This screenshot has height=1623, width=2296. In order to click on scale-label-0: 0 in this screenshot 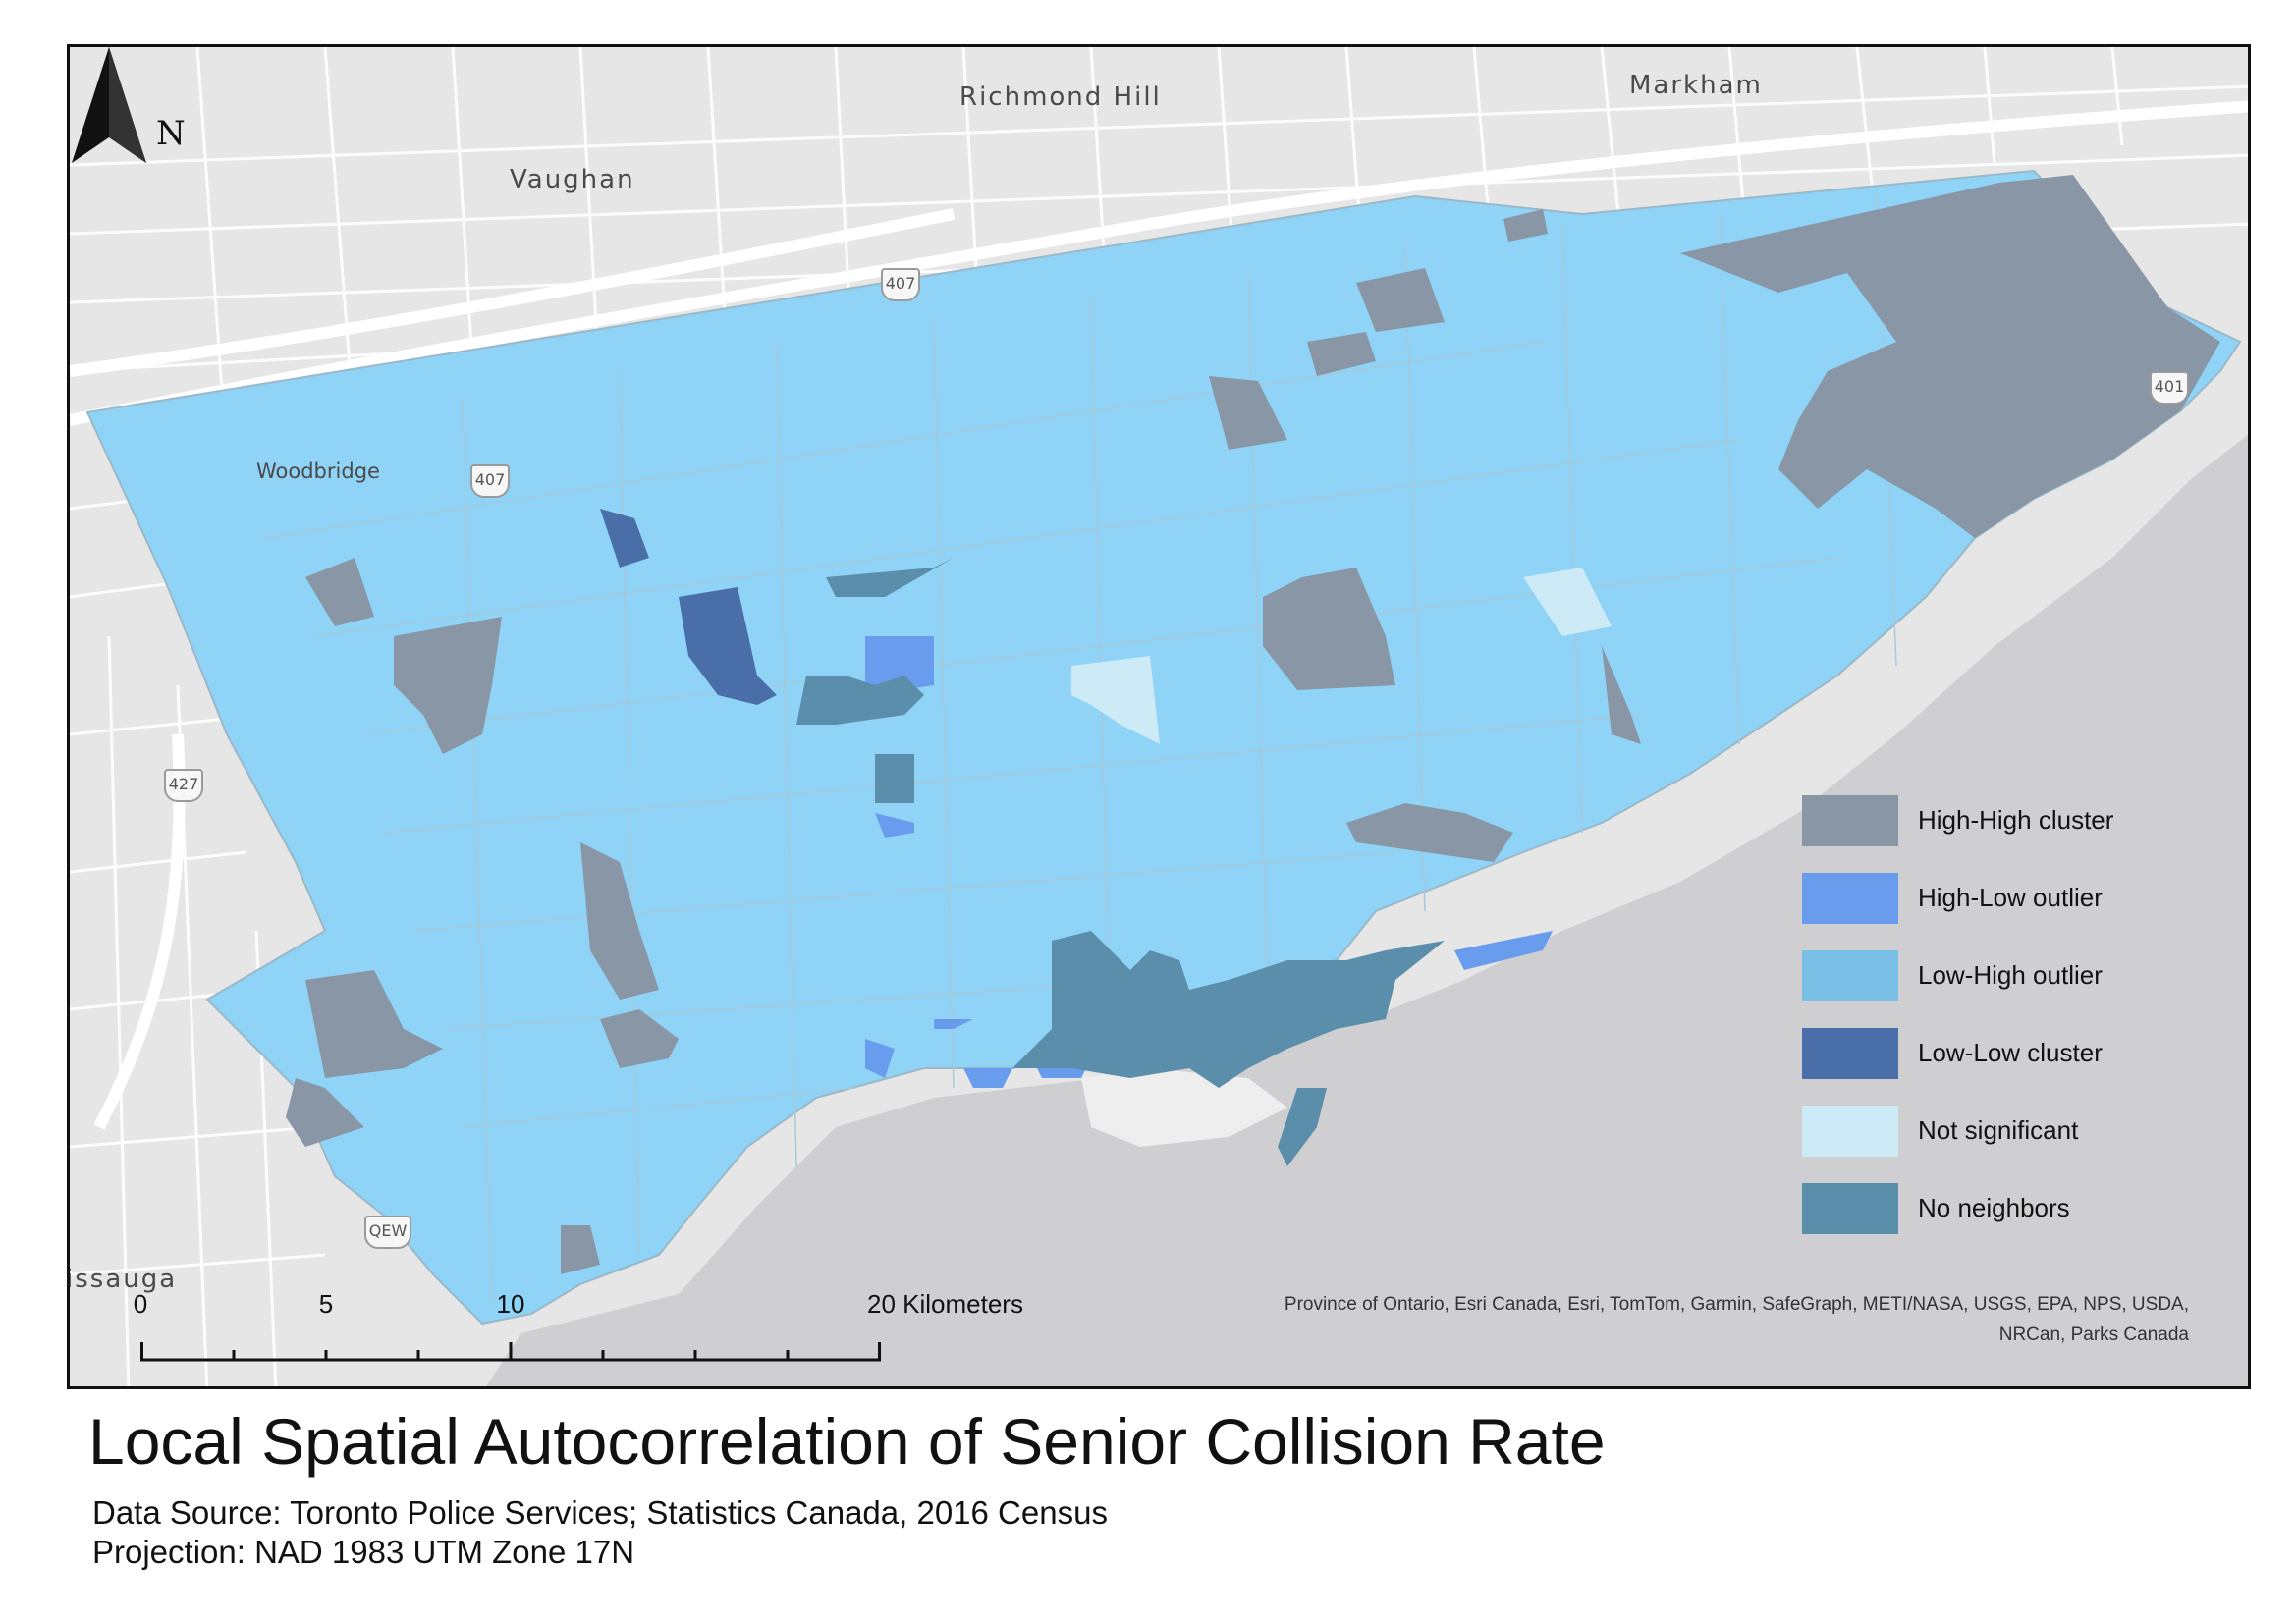, I will do `click(140, 1304)`.